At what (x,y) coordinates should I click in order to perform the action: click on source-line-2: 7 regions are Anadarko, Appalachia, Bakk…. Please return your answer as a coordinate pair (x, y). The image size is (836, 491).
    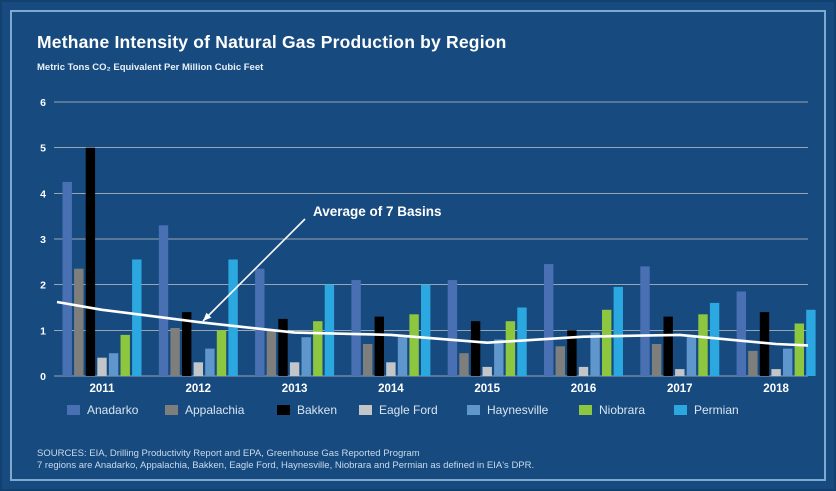
    Looking at the image, I should click on (286, 465).